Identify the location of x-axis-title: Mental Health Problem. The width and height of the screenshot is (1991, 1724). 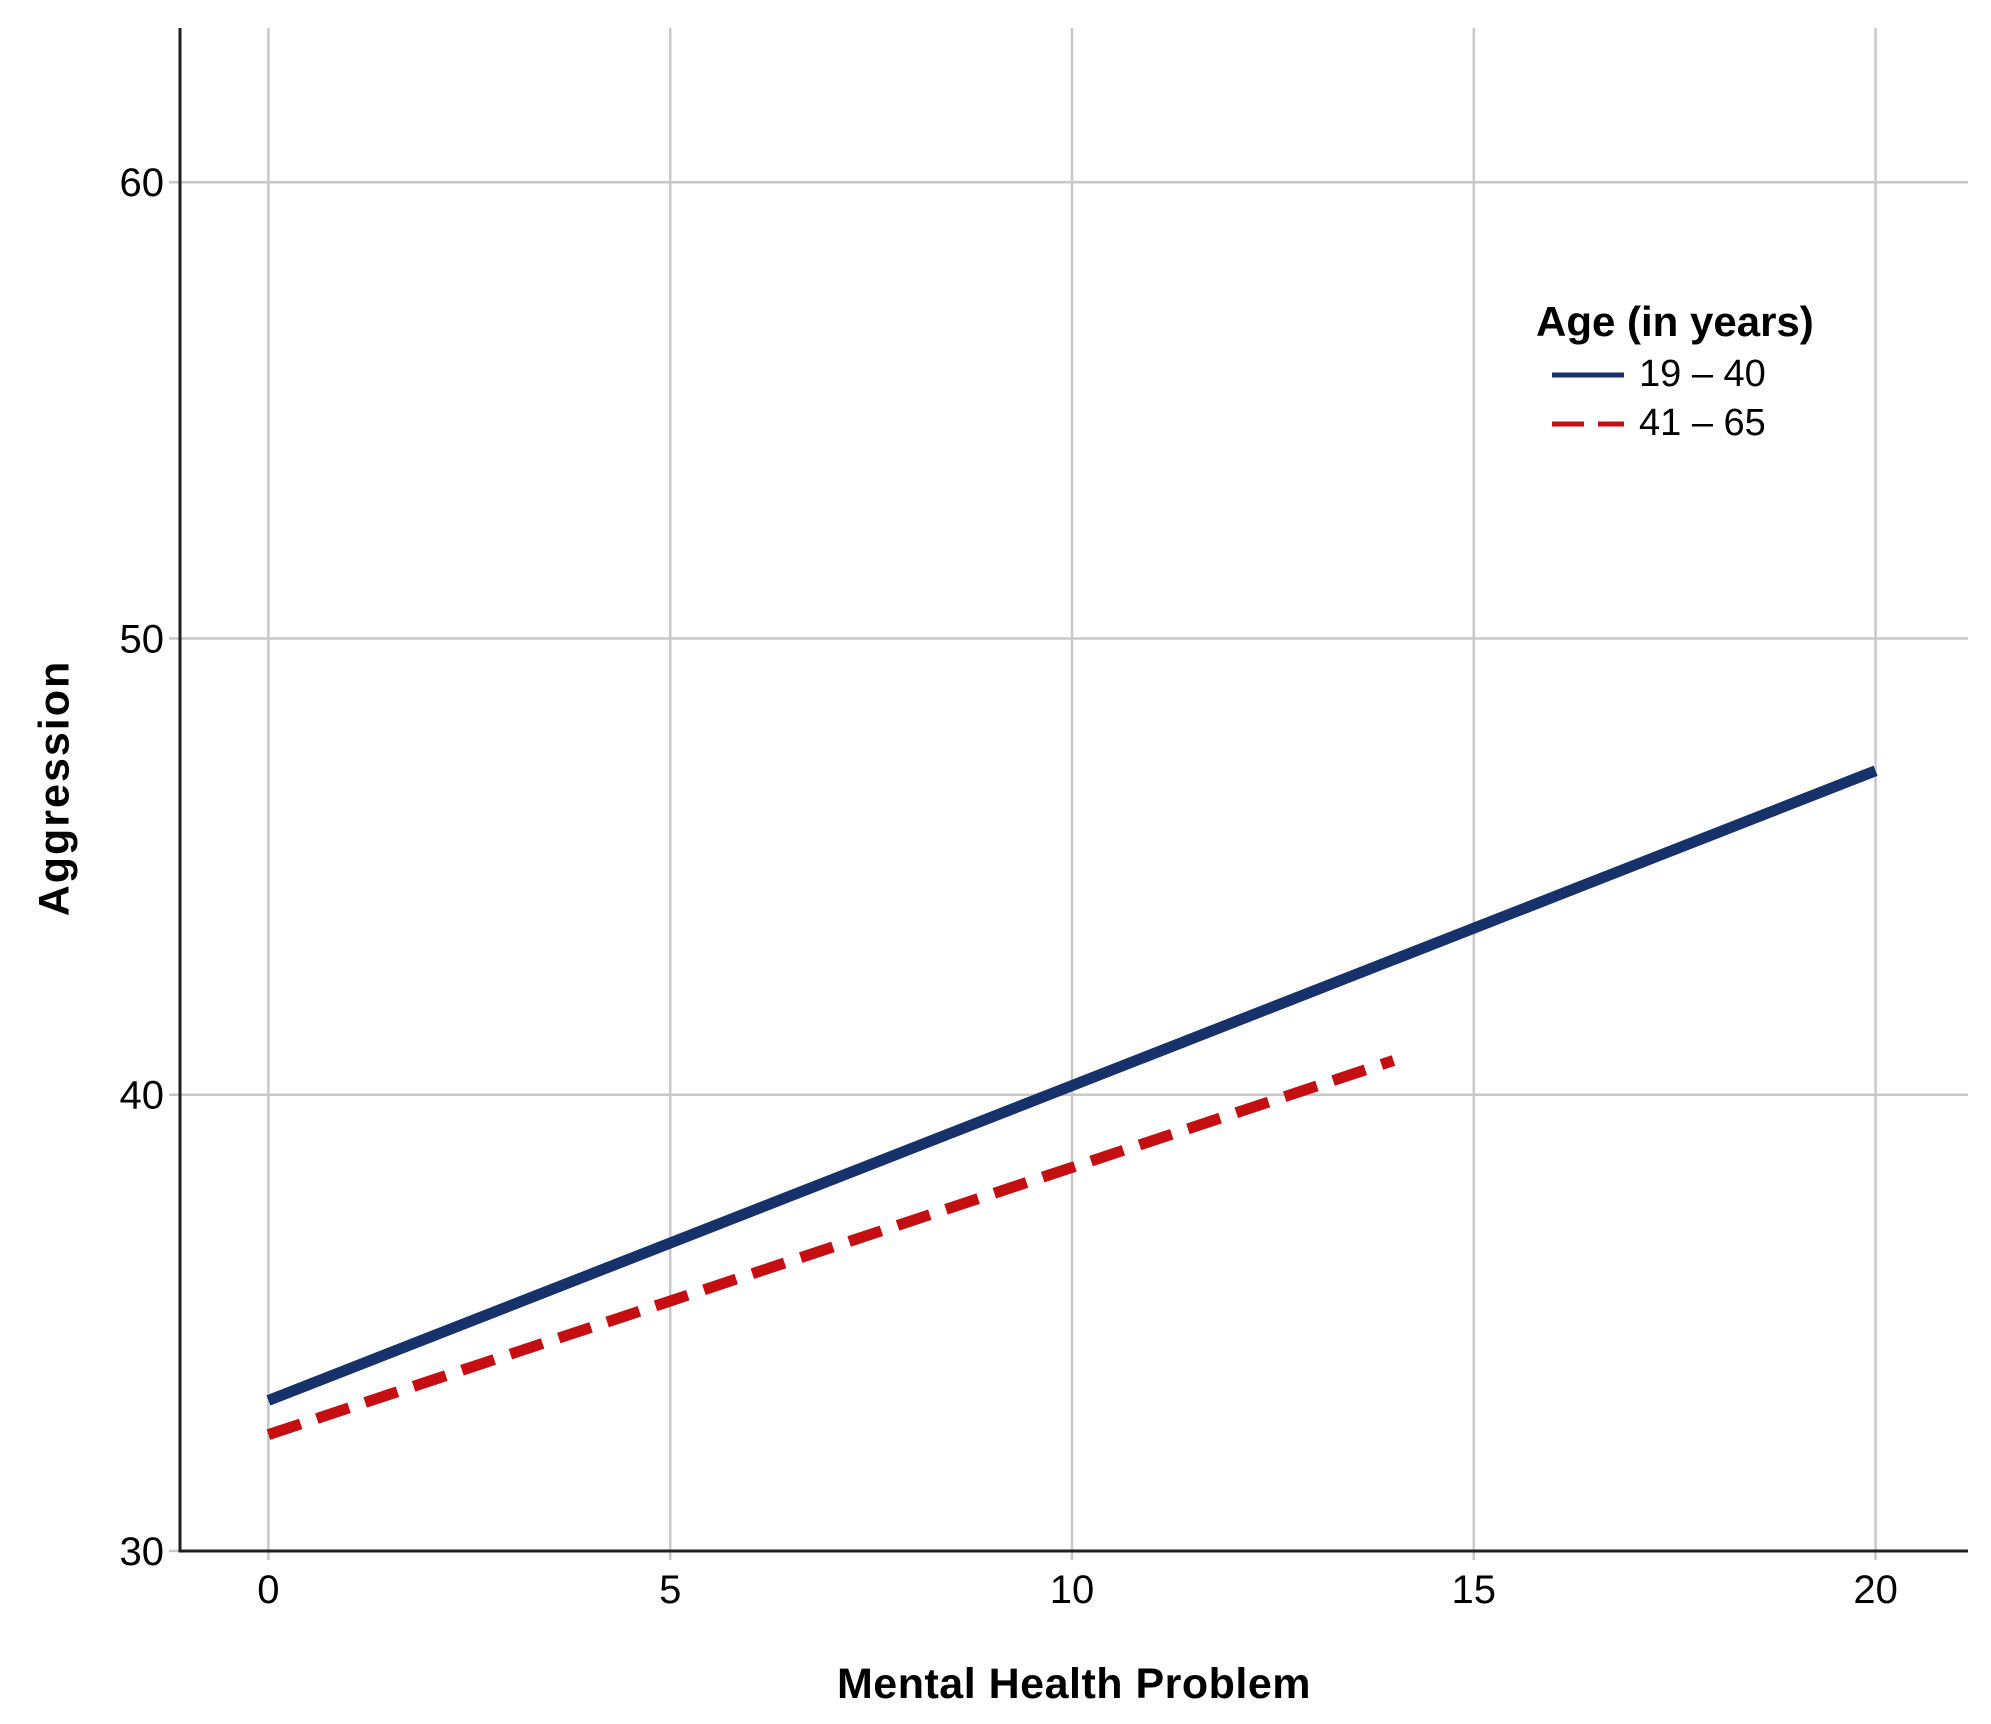
(1074, 1684).